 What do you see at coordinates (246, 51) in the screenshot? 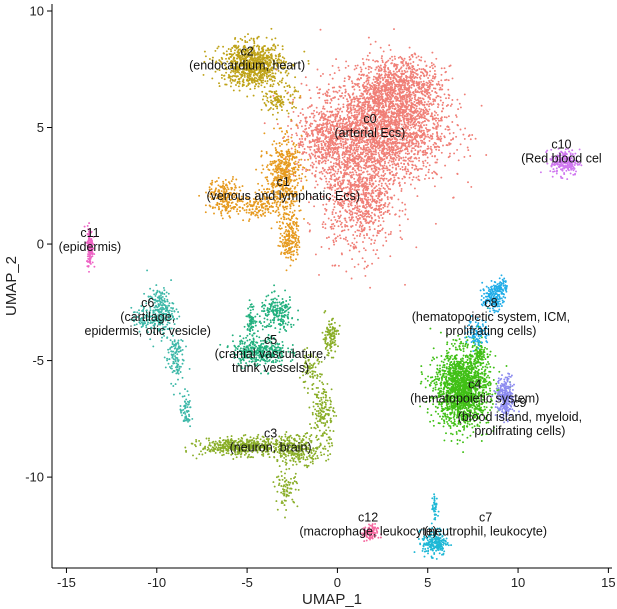
I see `cluster-id: c2` at bounding box center [246, 51].